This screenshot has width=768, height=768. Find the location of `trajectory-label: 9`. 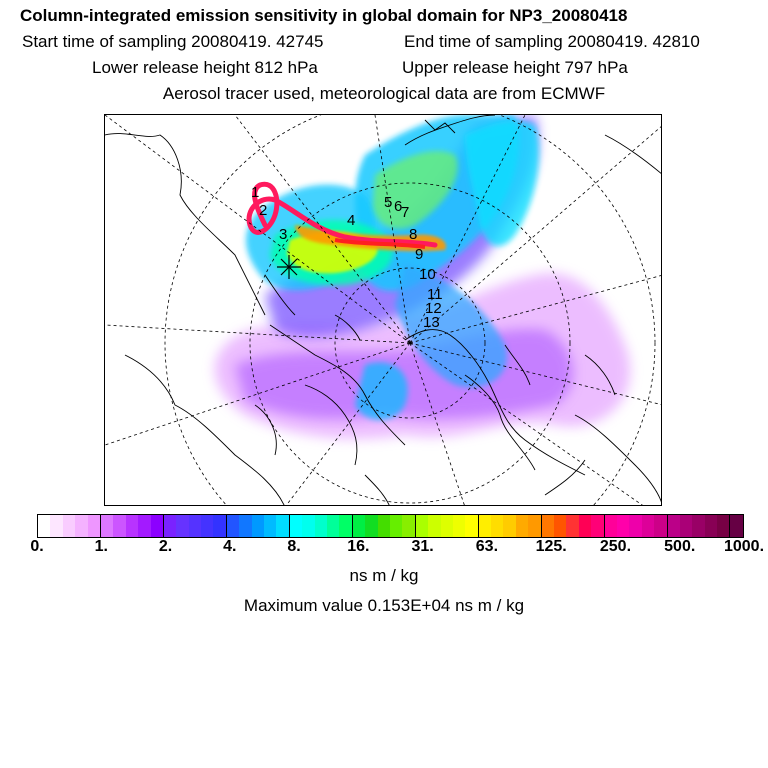

trajectory-label: 9 is located at coordinates (419, 254).